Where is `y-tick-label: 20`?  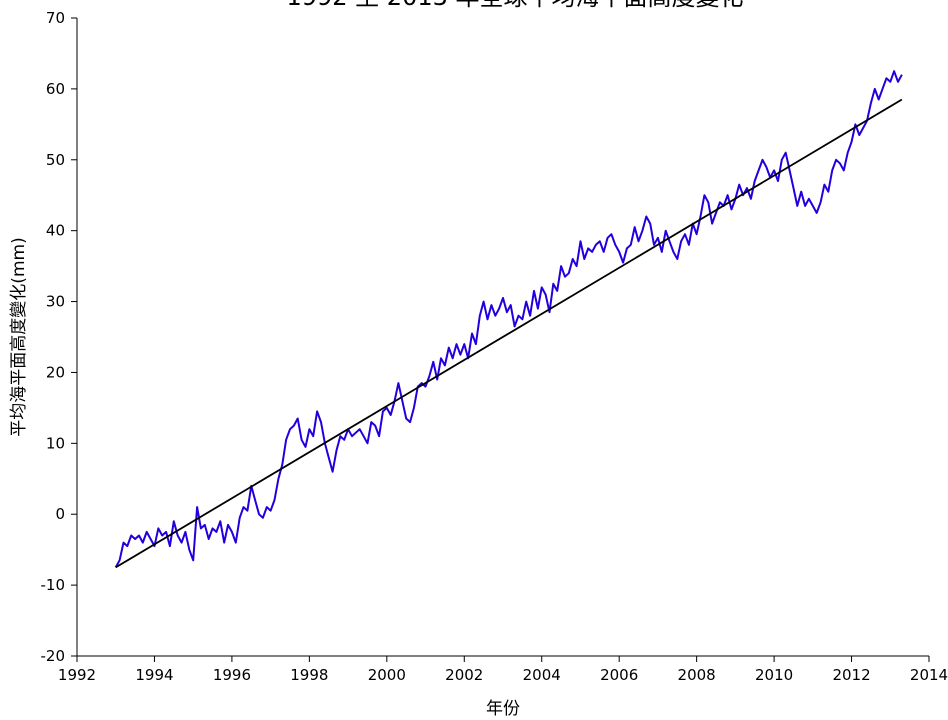
y-tick-label: 20 is located at coordinates (55, 372).